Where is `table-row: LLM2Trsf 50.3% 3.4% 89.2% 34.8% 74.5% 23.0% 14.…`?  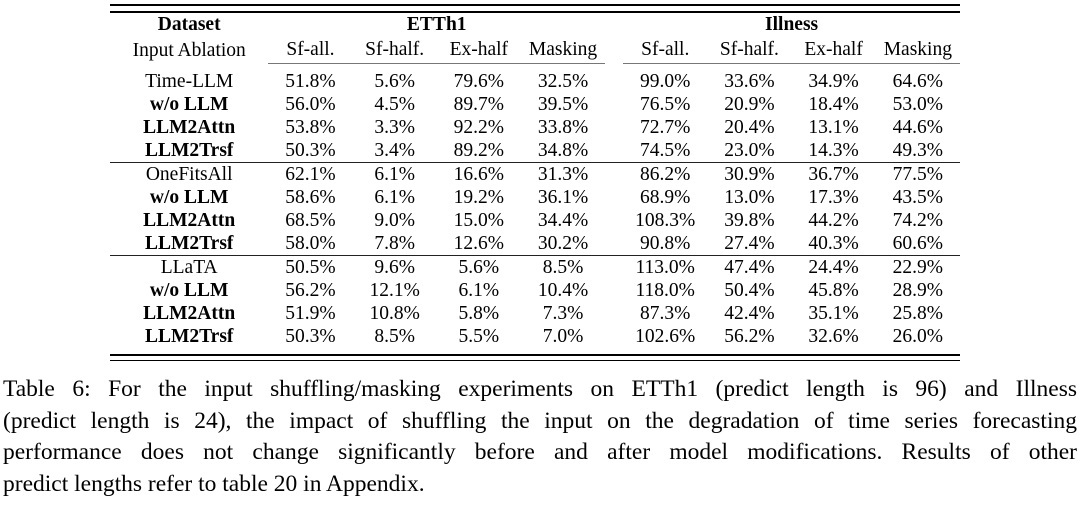
table-row: LLM2Trsf 50.3% 3.4% 89.2% 34.8% 74.5% 23.0% 14.… is located at coordinates (535, 151).